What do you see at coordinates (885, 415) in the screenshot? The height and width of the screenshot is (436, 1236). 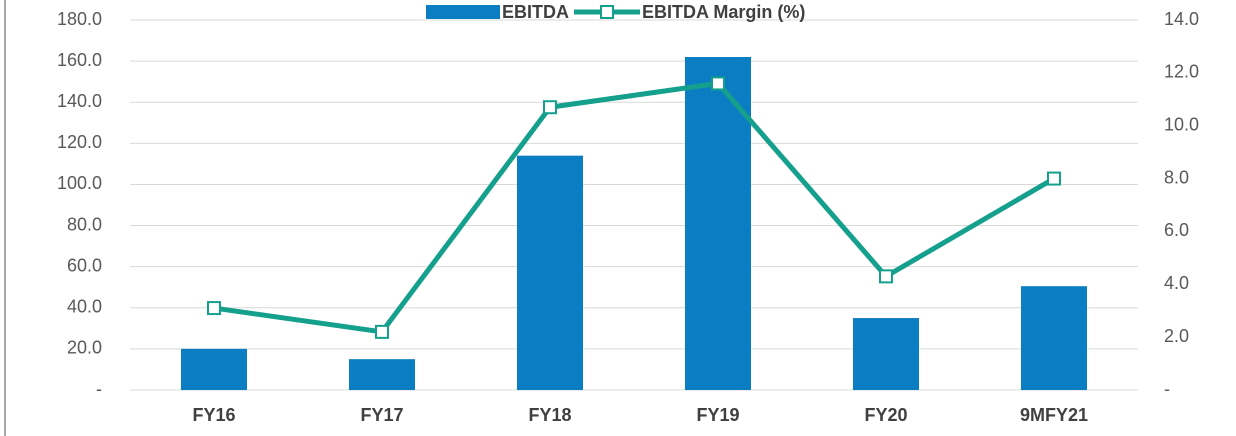 I see `x-tick-label: FY20` at bounding box center [885, 415].